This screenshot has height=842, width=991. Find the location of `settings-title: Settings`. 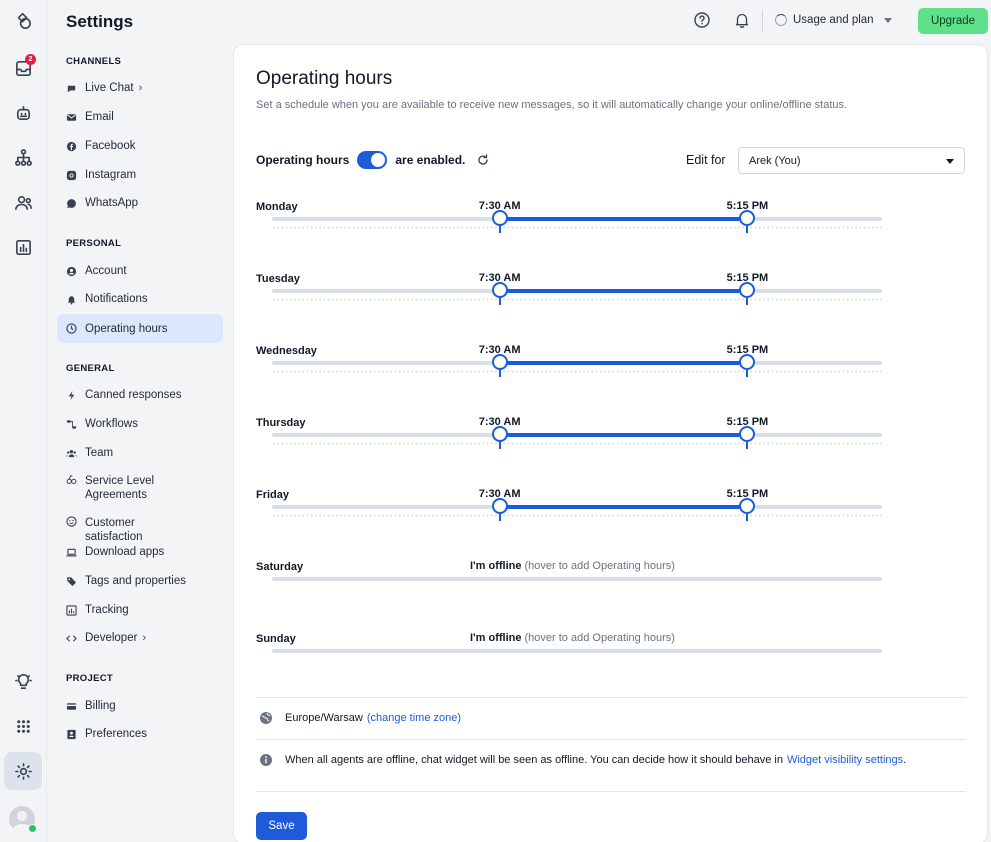

settings-title: Settings is located at coordinates (100, 21).